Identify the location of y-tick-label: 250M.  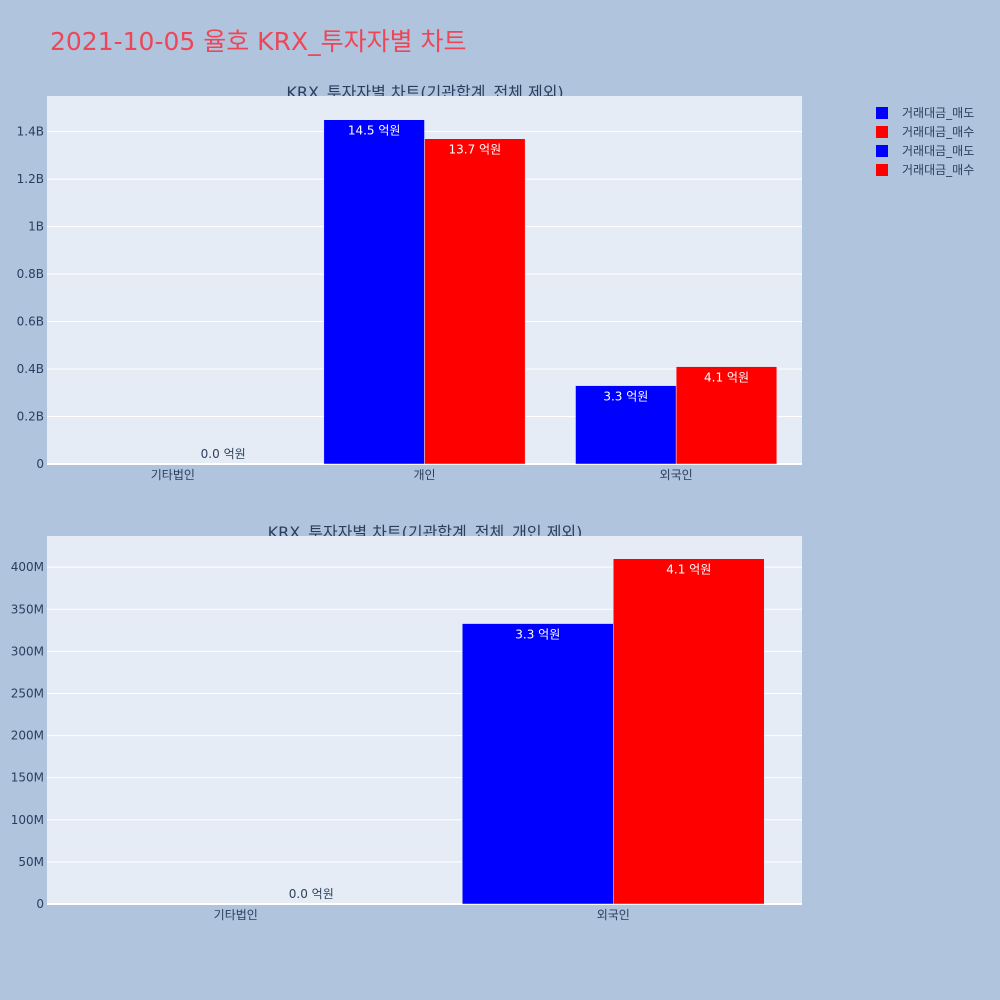
(27, 693).